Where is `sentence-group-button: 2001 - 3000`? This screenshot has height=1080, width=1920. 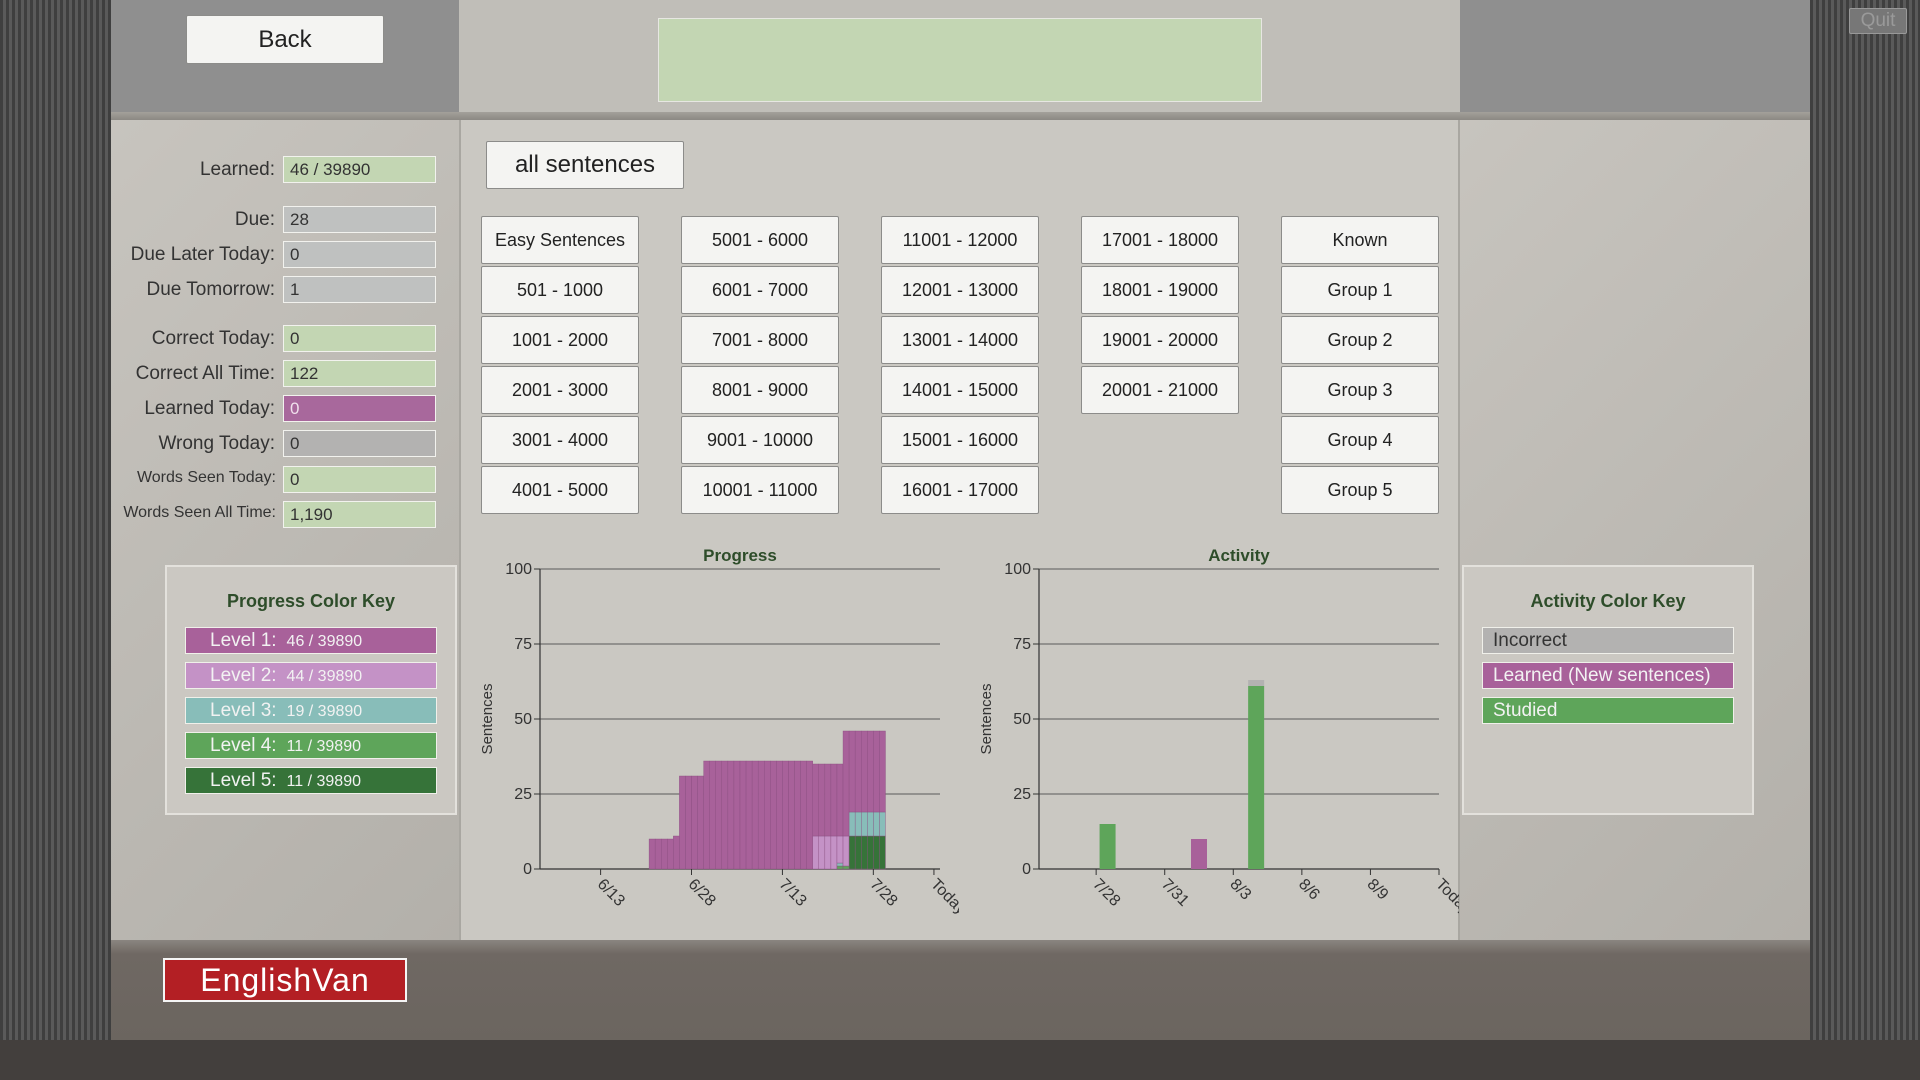
sentence-group-button: 2001 - 3000 is located at coordinates (560, 390).